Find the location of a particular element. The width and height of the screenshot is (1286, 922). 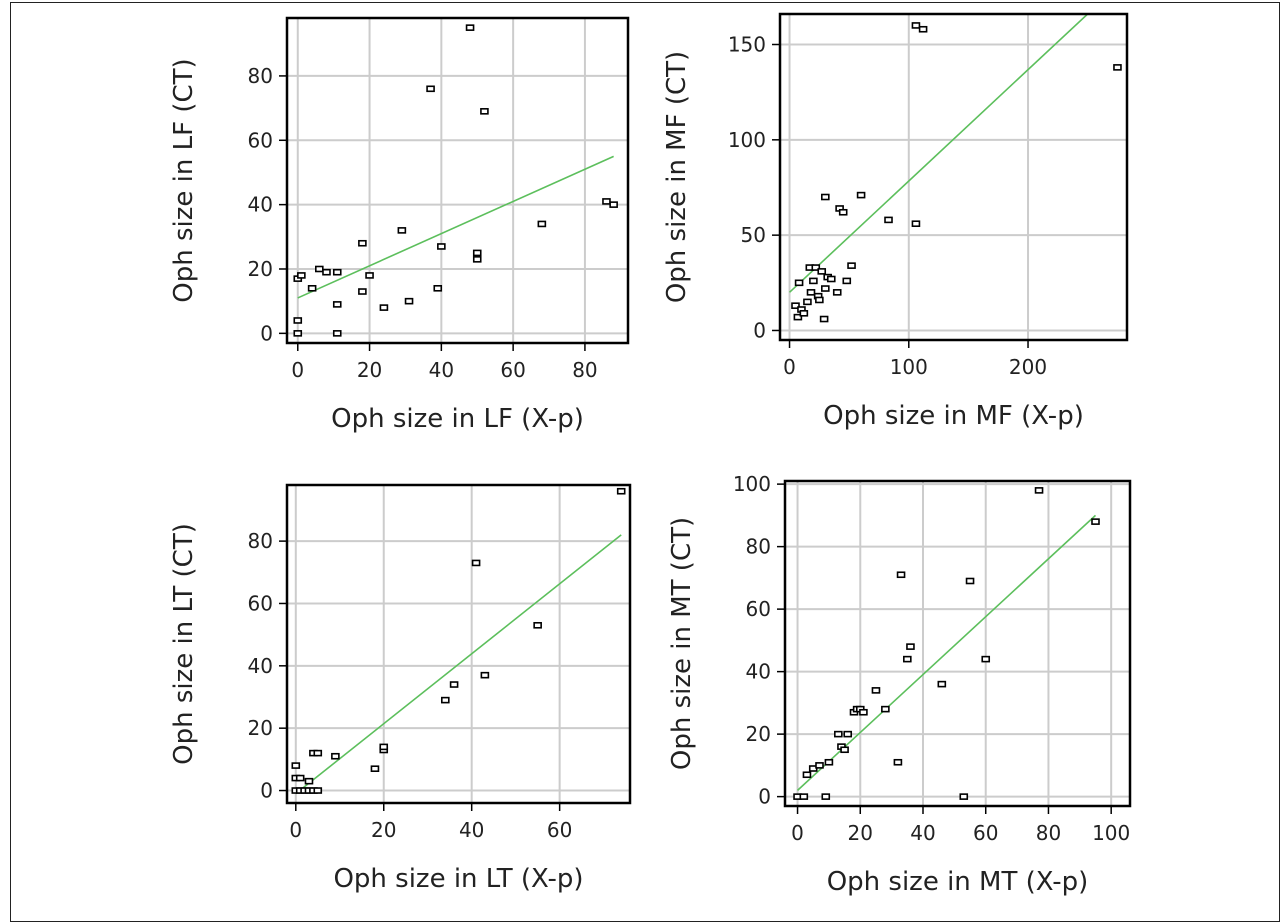

x-tick-label-3: 60 is located at coordinates (512, 370).